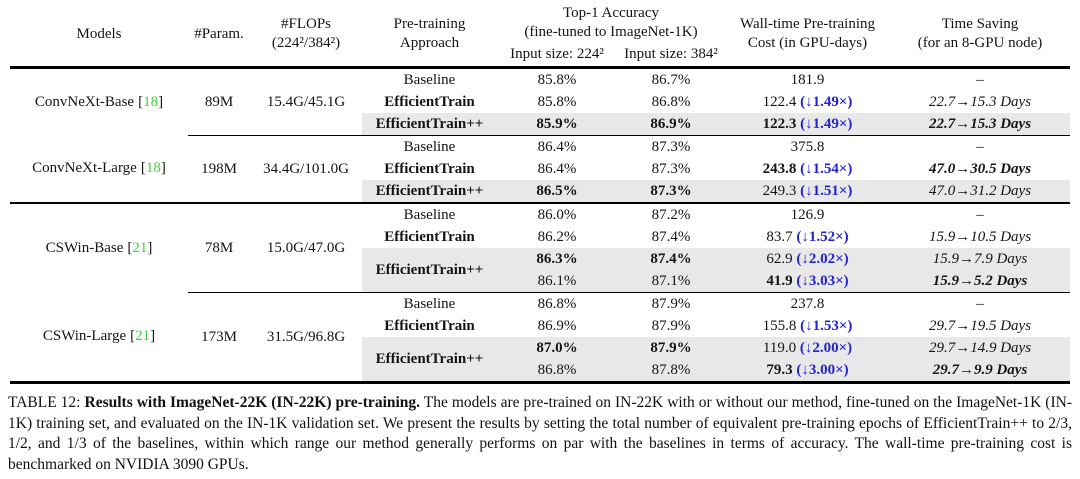 The height and width of the screenshot is (479, 1080). I want to click on cell-saving: 22.7→15.3 Days, so click(980, 124).